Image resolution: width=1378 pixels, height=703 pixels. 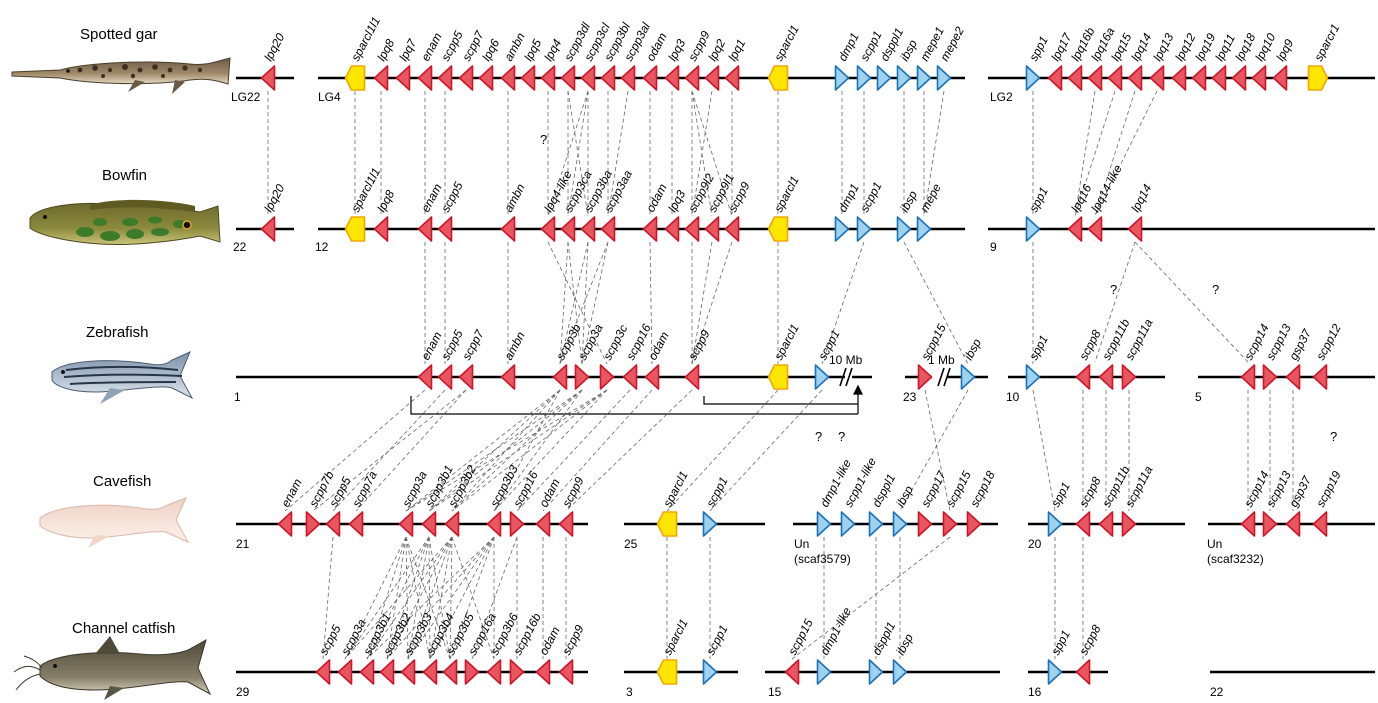 I want to click on chromosome-label-cavefish: Un (scaf3579), so click(x=822, y=551).